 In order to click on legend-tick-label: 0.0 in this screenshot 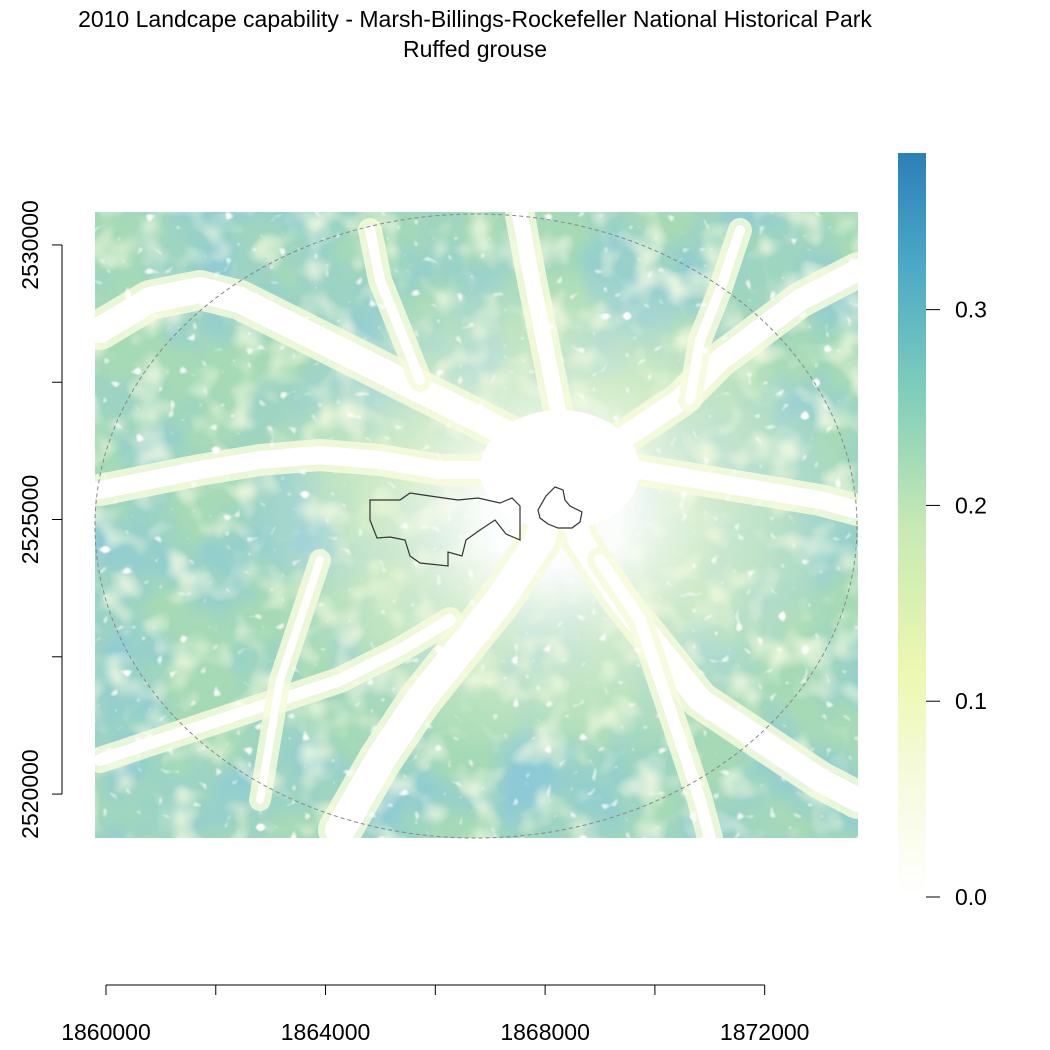, I will do `click(971, 897)`.